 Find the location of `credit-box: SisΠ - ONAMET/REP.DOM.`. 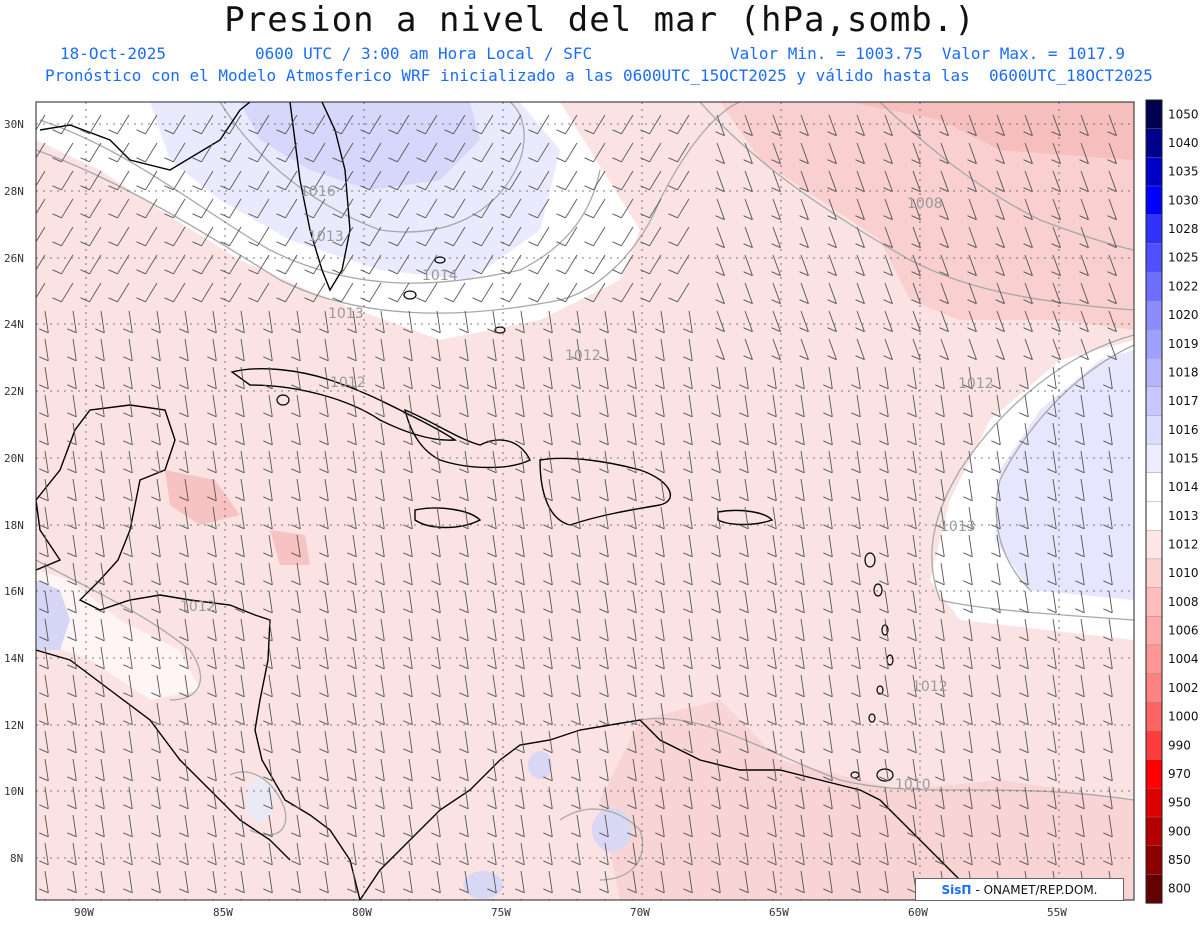

credit-box: SisΠ - ONAMET/REP.DOM. is located at coordinates (1019, 889).